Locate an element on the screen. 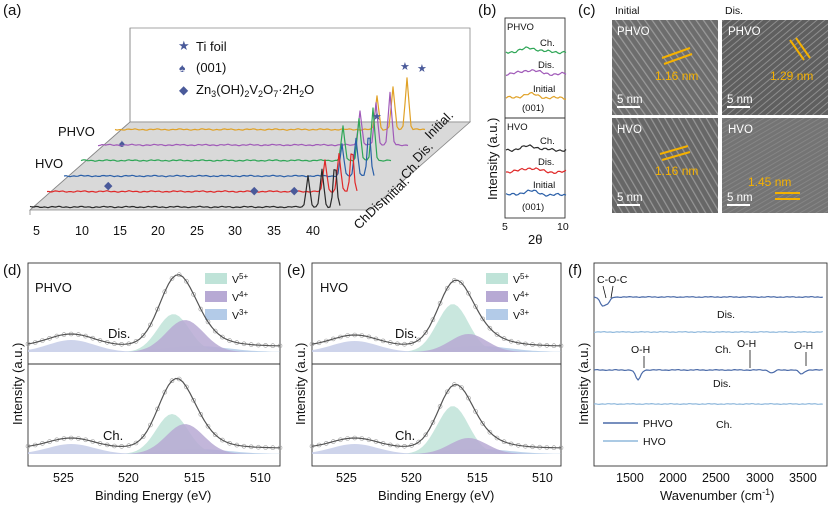  panel-b-traces is located at coordinates (536, 121).